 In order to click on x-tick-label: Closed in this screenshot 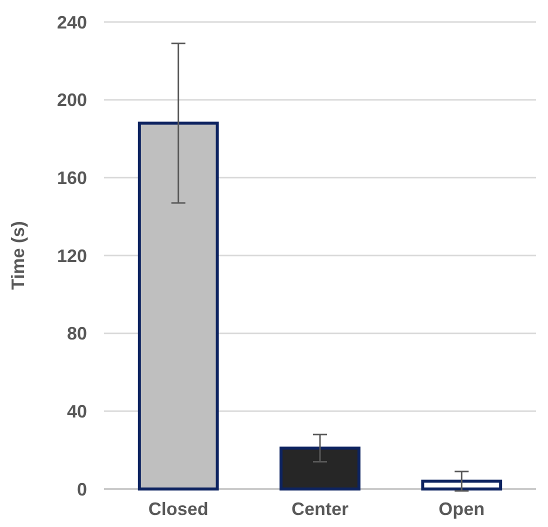, I will do `click(178, 509)`.